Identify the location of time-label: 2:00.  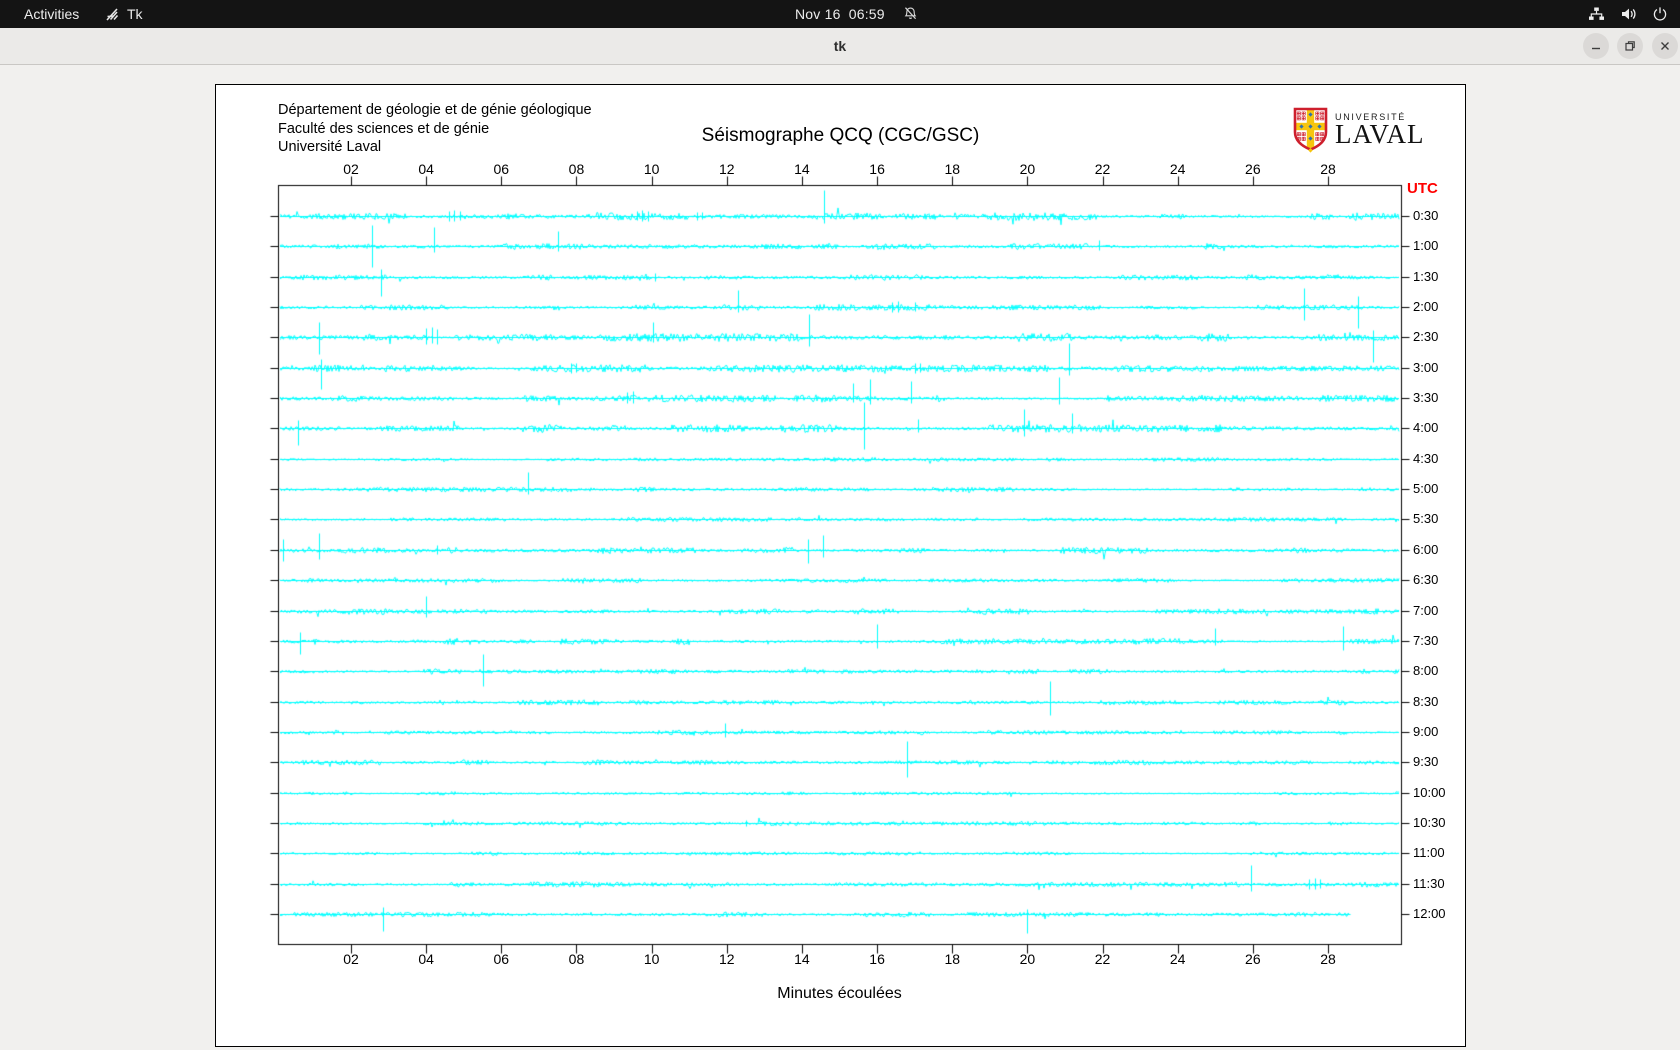
(1426, 307).